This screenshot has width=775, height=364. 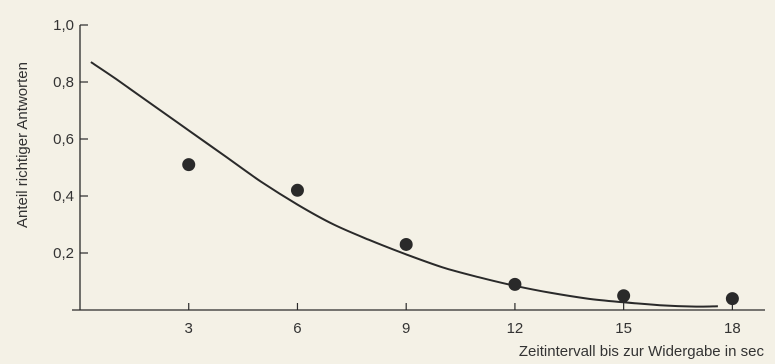 I want to click on x-tick-label: 12, so click(x=515, y=328).